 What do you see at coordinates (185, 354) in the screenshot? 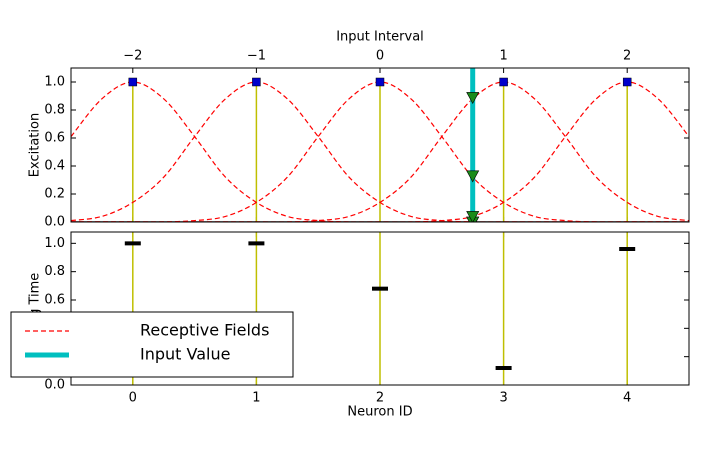
I see `legend-label: Input Value` at bounding box center [185, 354].